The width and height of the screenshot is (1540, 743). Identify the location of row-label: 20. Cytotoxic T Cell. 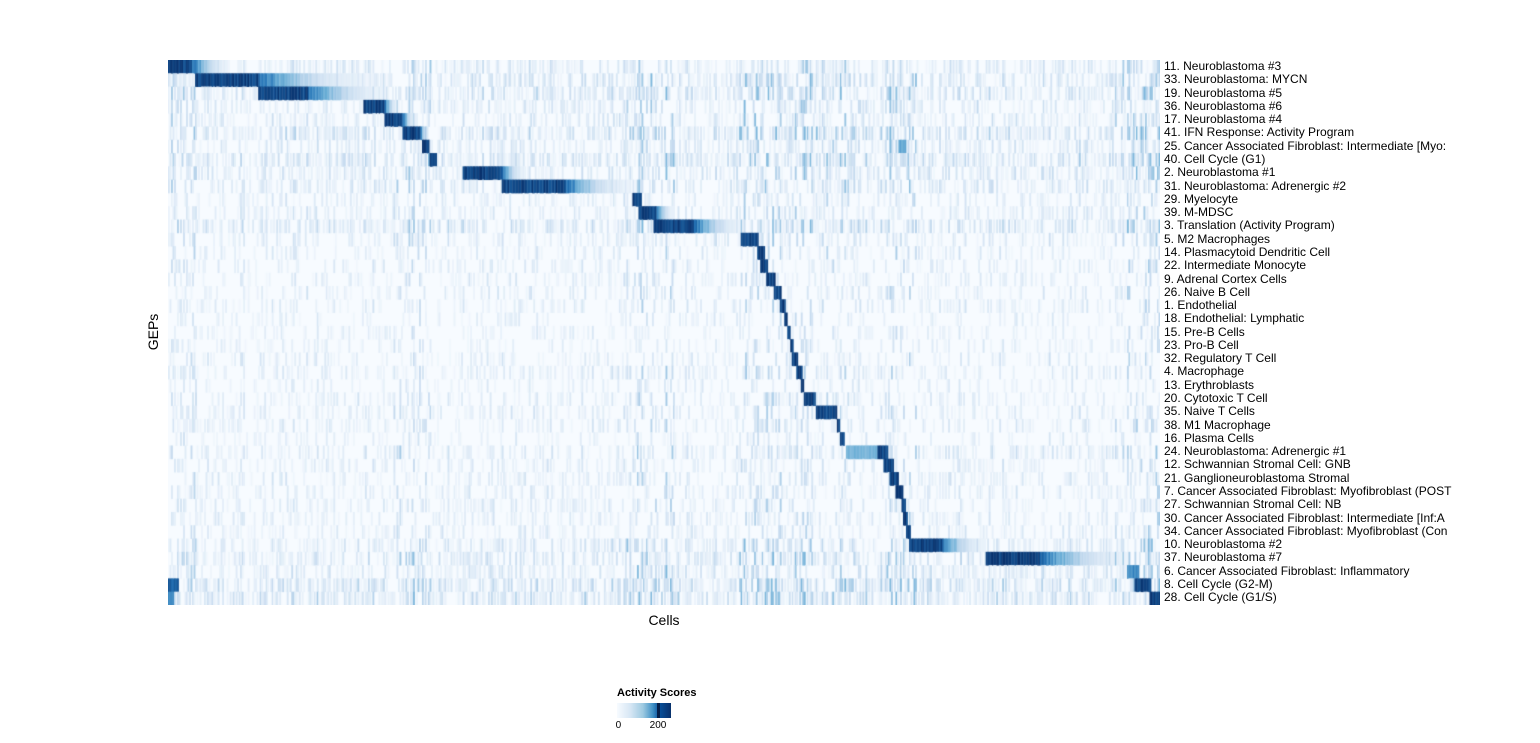
(1216, 398).